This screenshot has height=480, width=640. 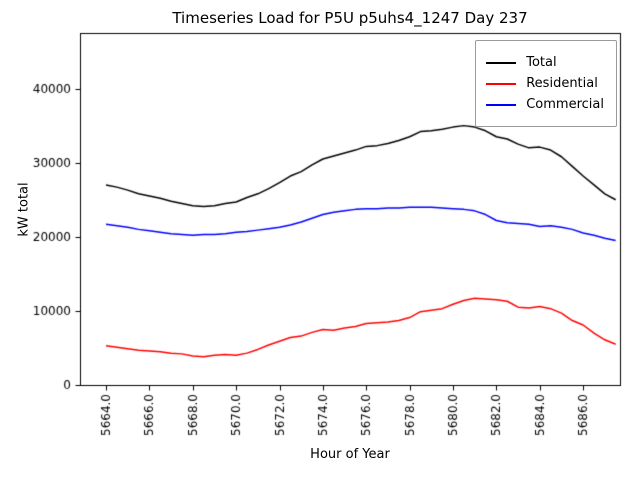 I want to click on legend-item: Commercial, so click(x=545, y=104).